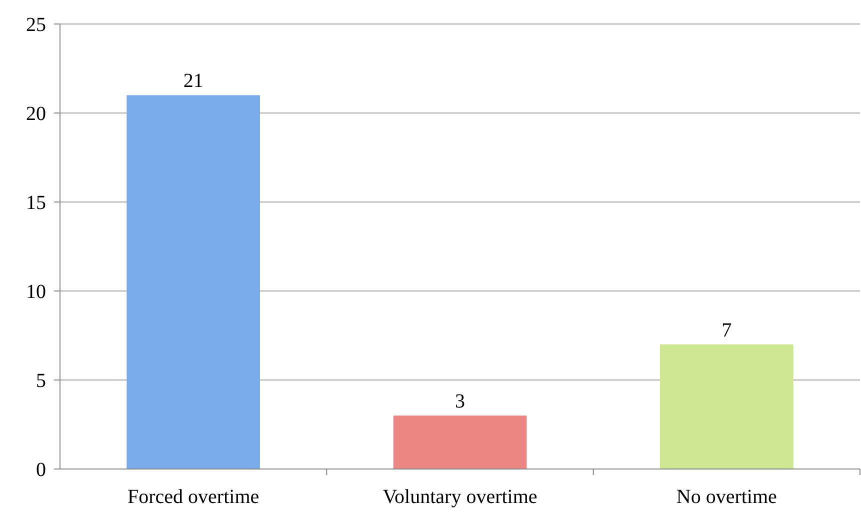 The width and height of the screenshot is (861, 516). I want to click on data-label: 3, so click(460, 401).